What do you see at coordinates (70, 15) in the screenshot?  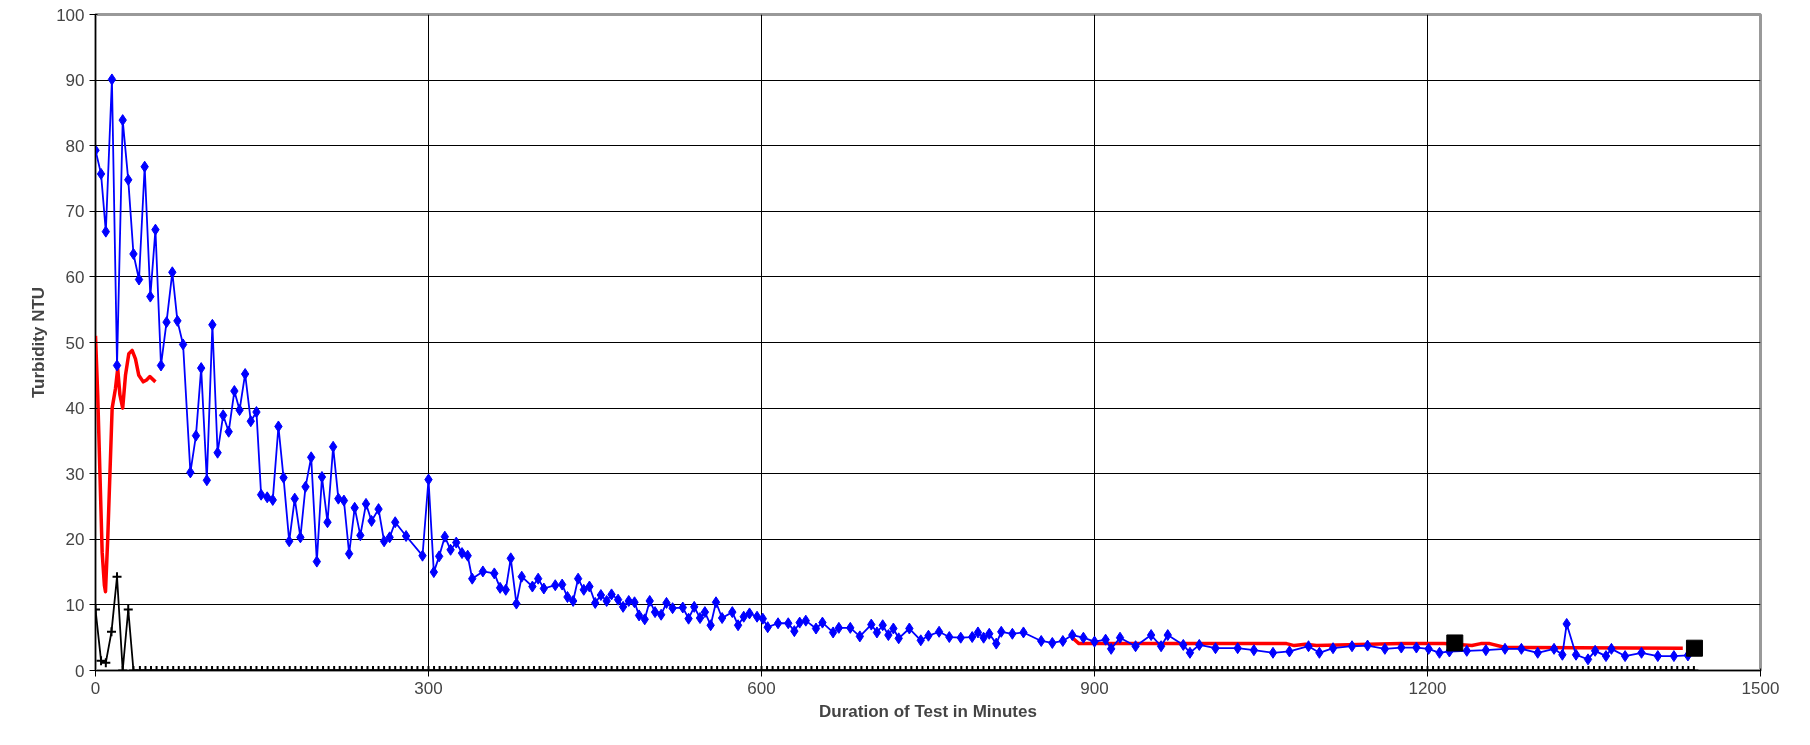 I see `y-tick-label: 100` at bounding box center [70, 15].